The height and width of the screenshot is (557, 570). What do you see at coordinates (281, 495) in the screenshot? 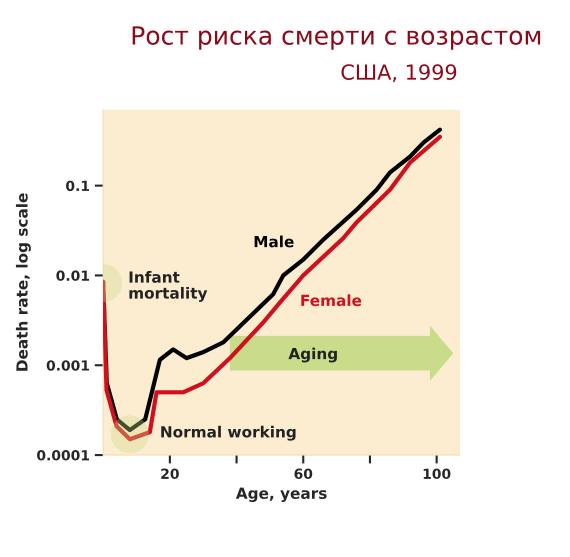
I see `x-axis-title: Age, years` at bounding box center [281, 495].